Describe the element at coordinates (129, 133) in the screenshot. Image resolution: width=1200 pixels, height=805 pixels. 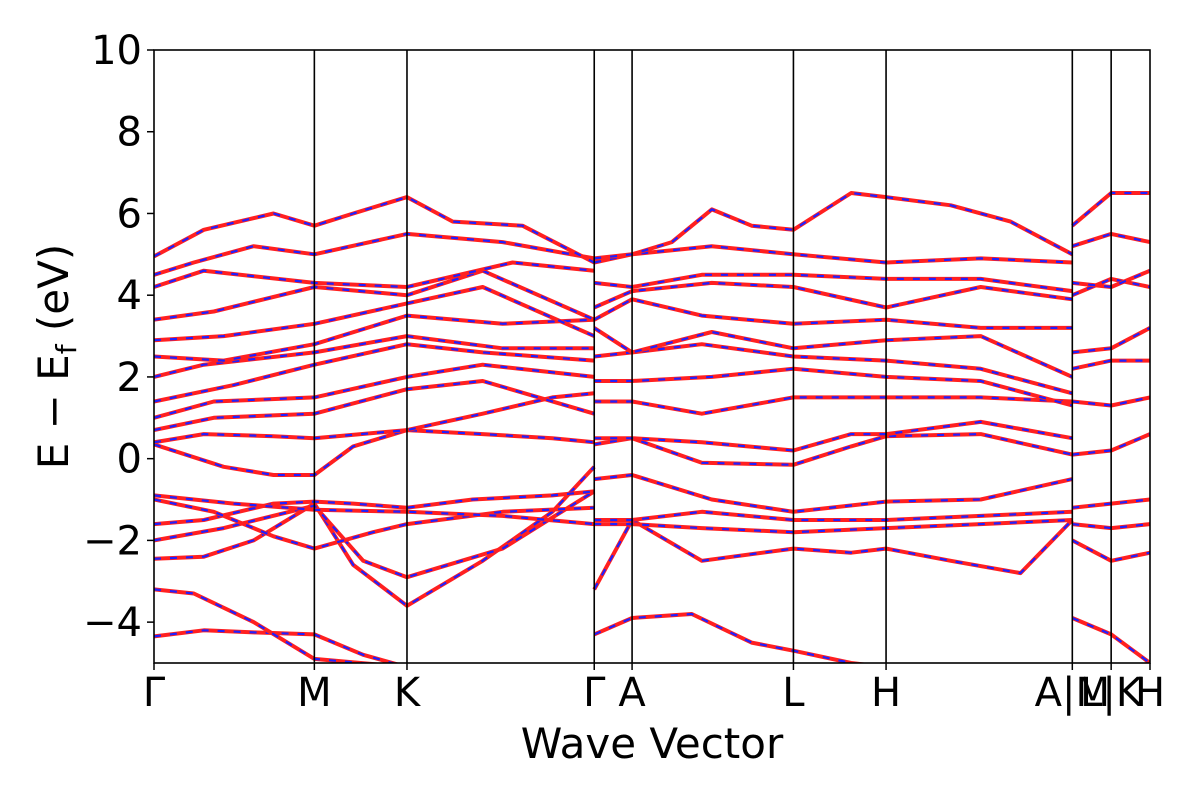
I see `y-tick-label-6: 8` at that location.